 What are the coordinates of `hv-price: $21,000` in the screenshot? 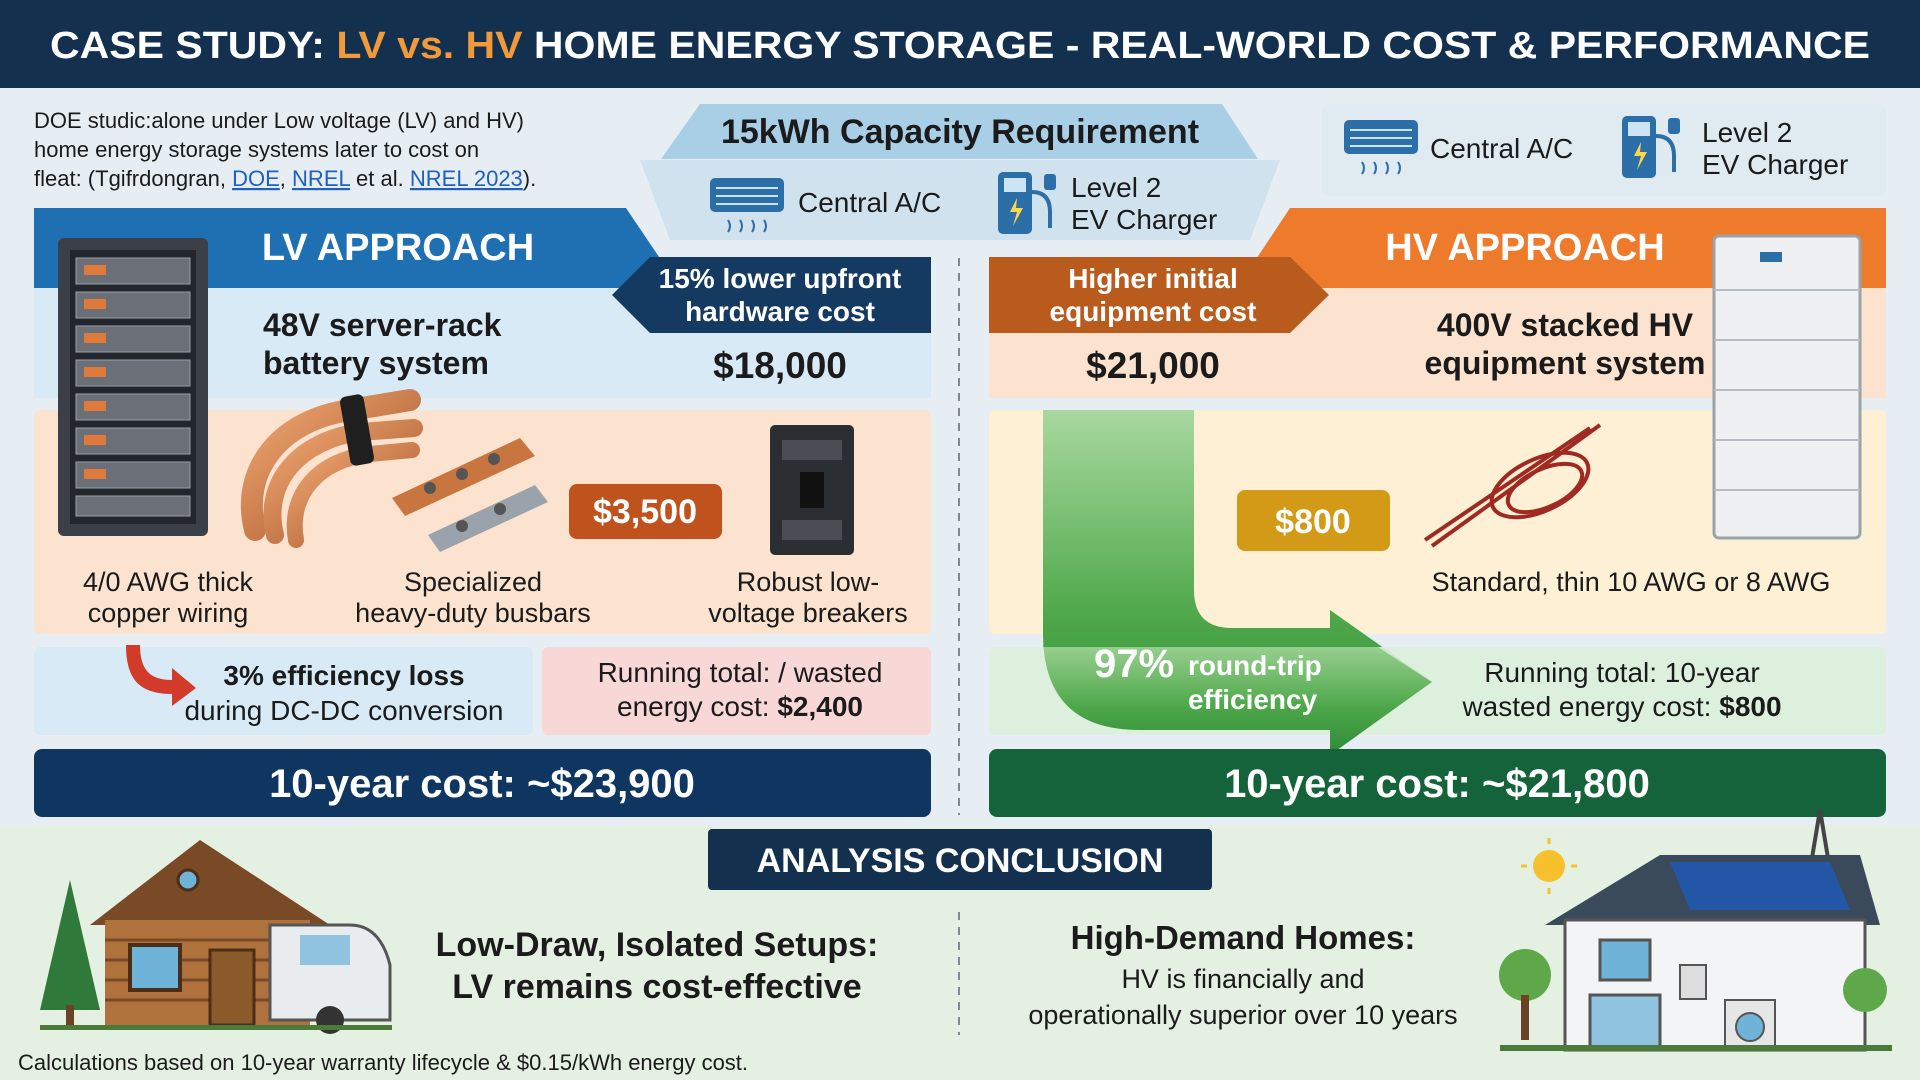 It's located at (1153, 365).